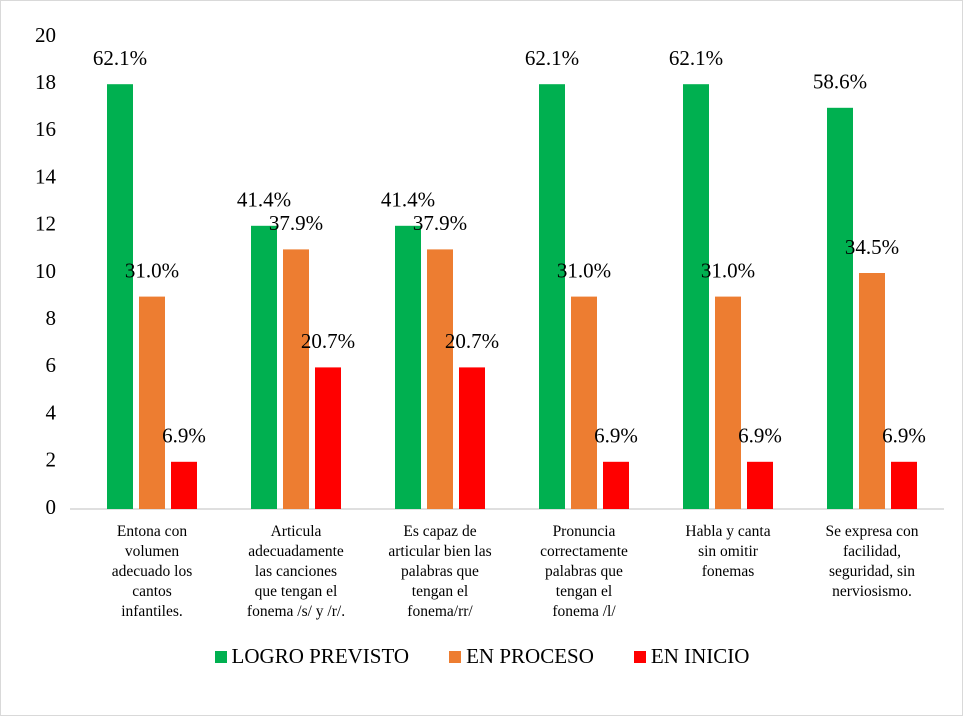 This screenshot has height=717, width=964. I want to click on y-tick-label: 20, so click(45, 35).